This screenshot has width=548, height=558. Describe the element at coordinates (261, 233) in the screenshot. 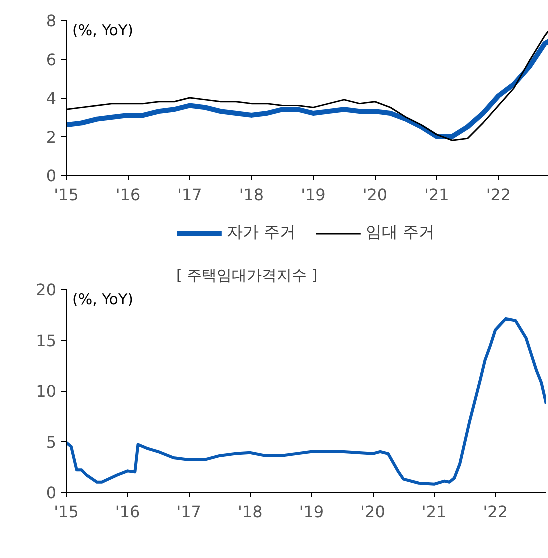

I see `legend-label: 자가 주거` at that location.